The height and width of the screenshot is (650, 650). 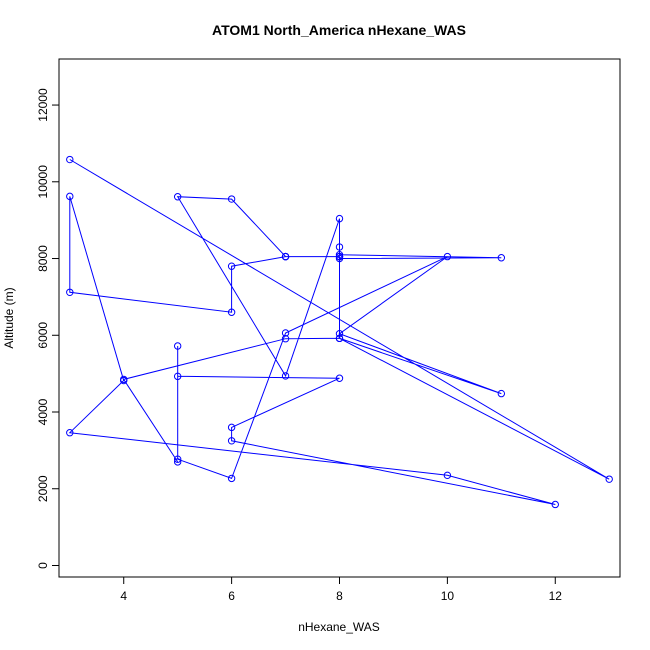 I want to click on chart-title: ATOM1 North_America nHexane_WAS, so click(x=339, y=30).